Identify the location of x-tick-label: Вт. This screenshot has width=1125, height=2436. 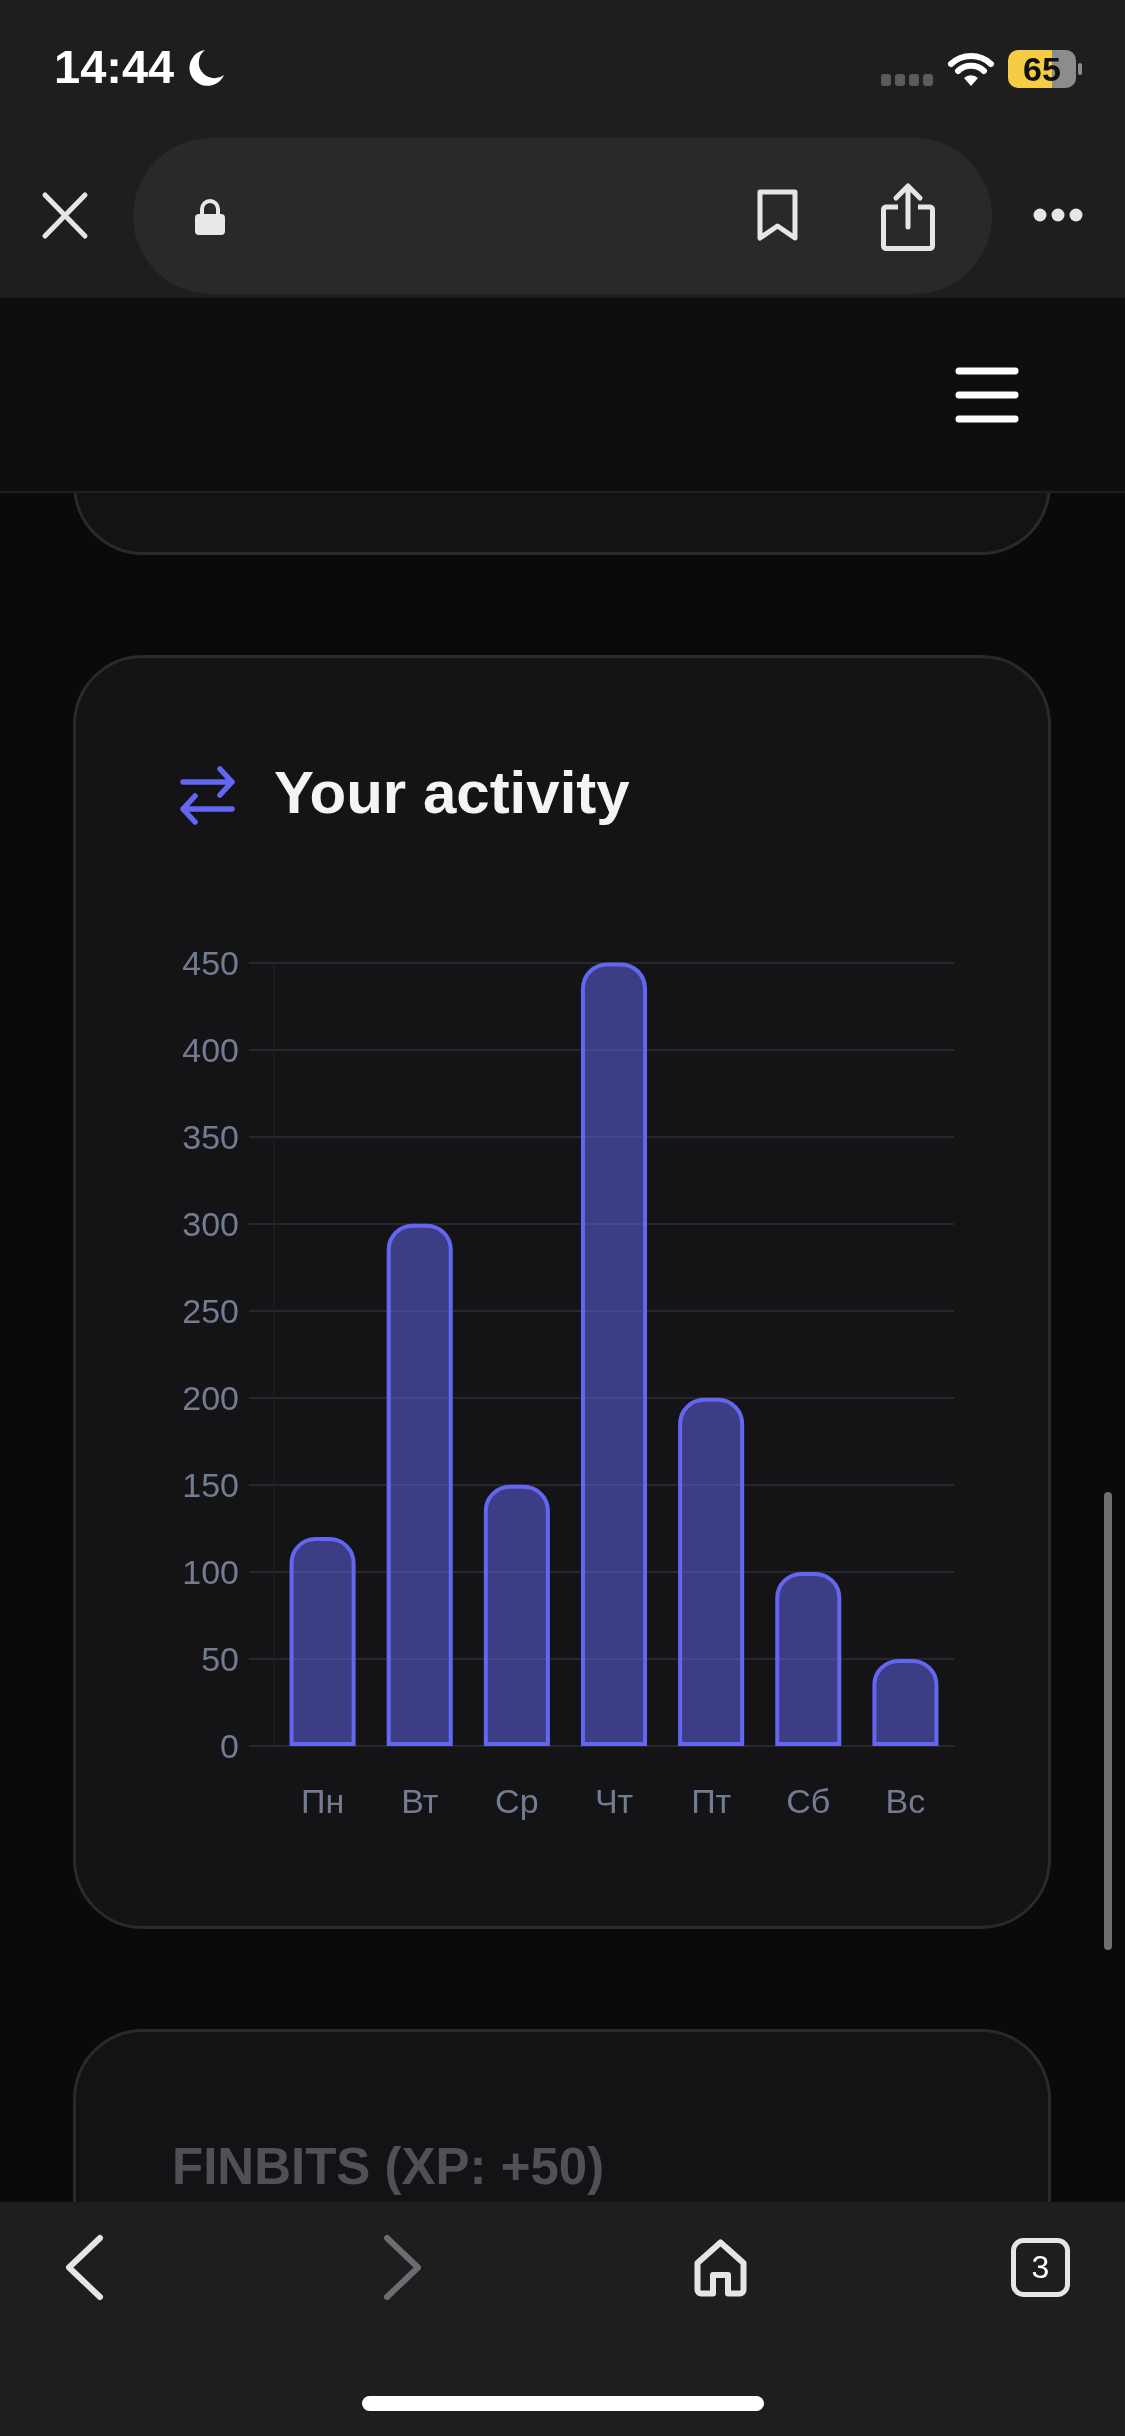
(420, 1801).